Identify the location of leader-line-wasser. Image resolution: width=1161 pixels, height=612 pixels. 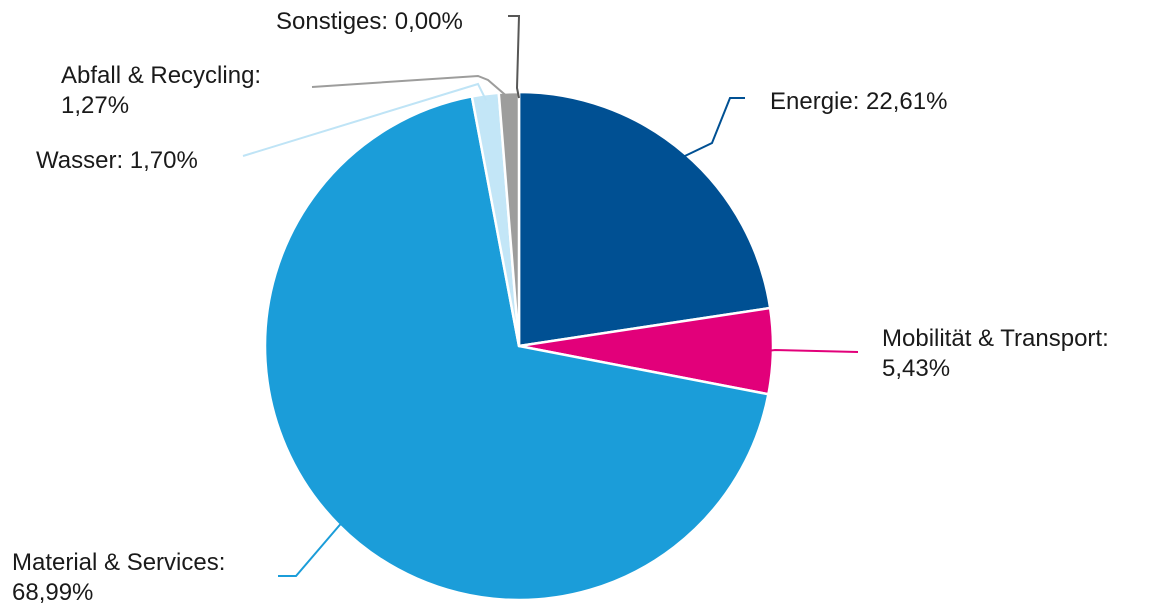
(364, 119).